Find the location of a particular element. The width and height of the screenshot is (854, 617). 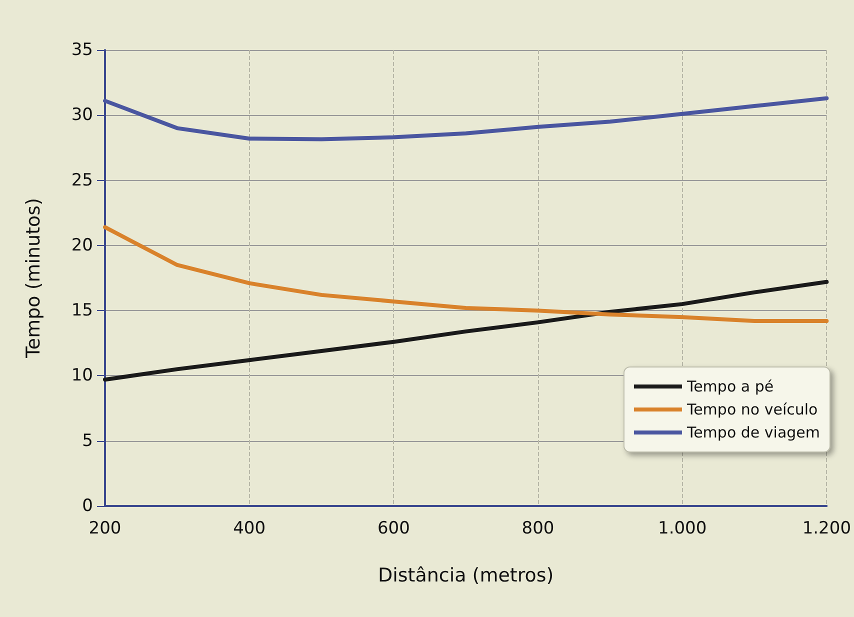

y-tick-label: 20 is located at coordinates (82, 245).